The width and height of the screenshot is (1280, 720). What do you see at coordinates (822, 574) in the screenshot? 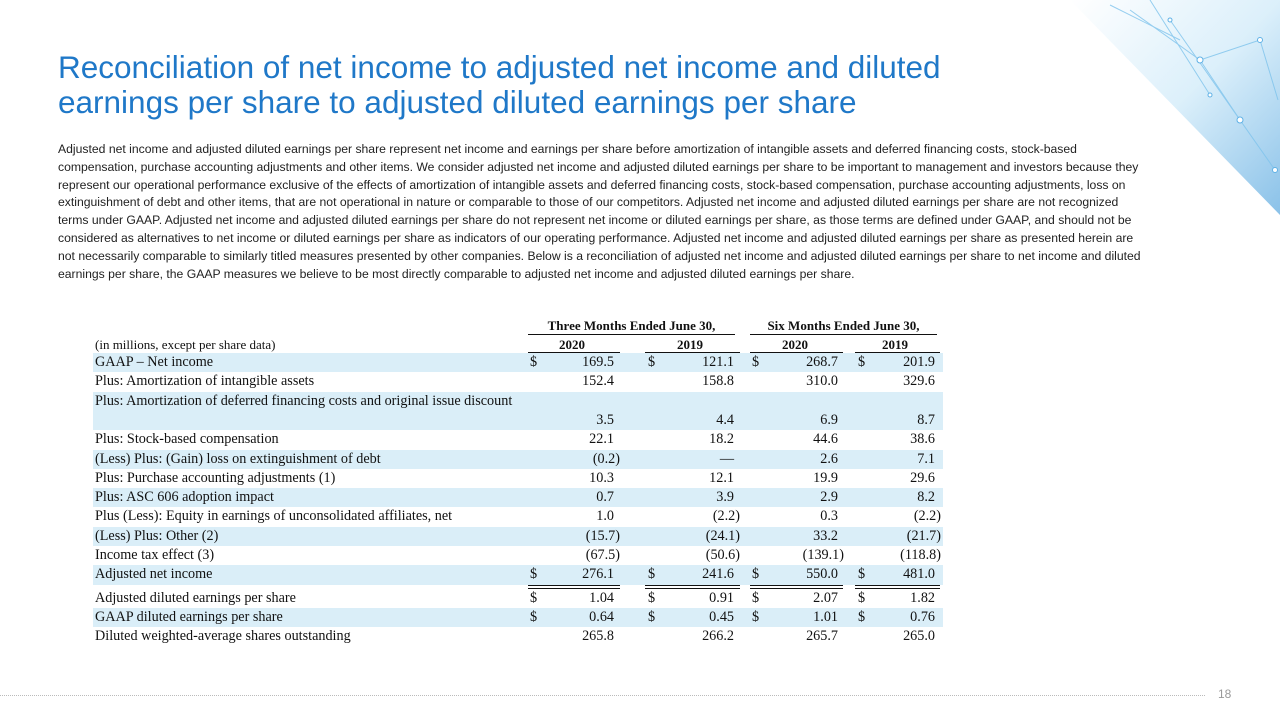
I see `cell-value: 550.0` at bounding box center [822, 574].